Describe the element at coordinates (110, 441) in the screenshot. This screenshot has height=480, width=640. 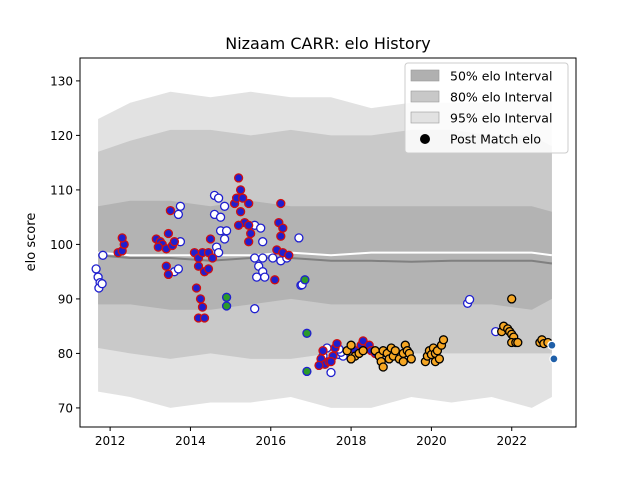
I see `x-tick-label: 2012` at that location.